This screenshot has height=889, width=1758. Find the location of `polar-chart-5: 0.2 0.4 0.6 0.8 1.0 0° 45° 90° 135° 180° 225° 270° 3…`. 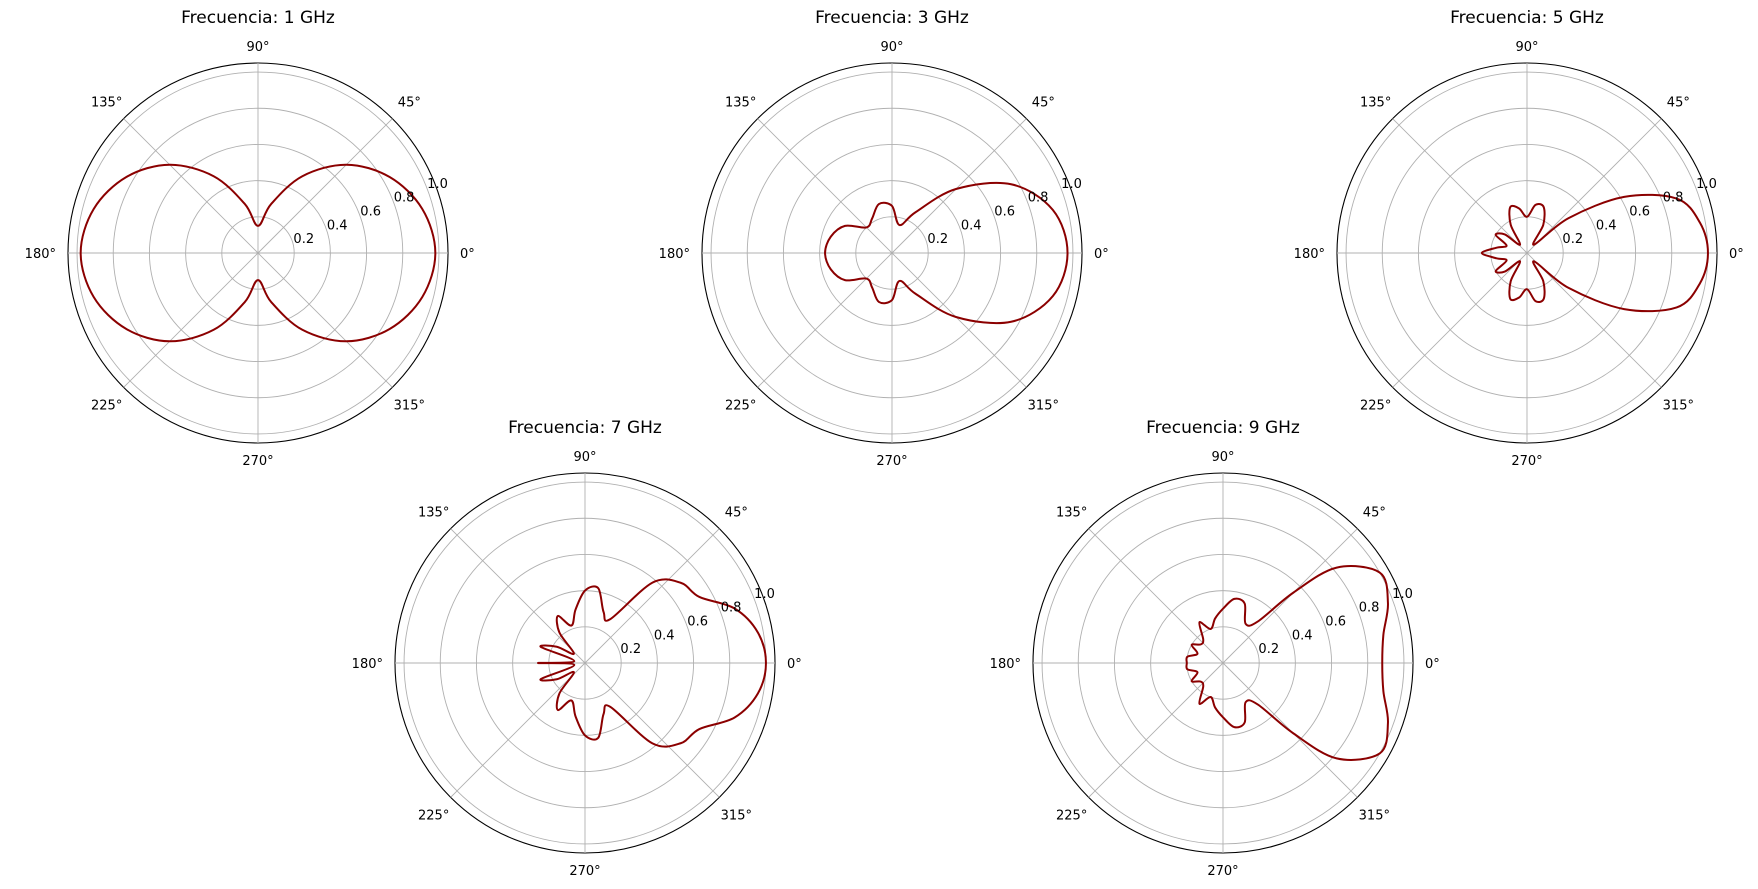

polar-chart-5: 0.2 0.4 0.6 0.8 1.0 0° 45° 90° 135° 180° 225° 270° 3… is located at coordinates (1215, 648).